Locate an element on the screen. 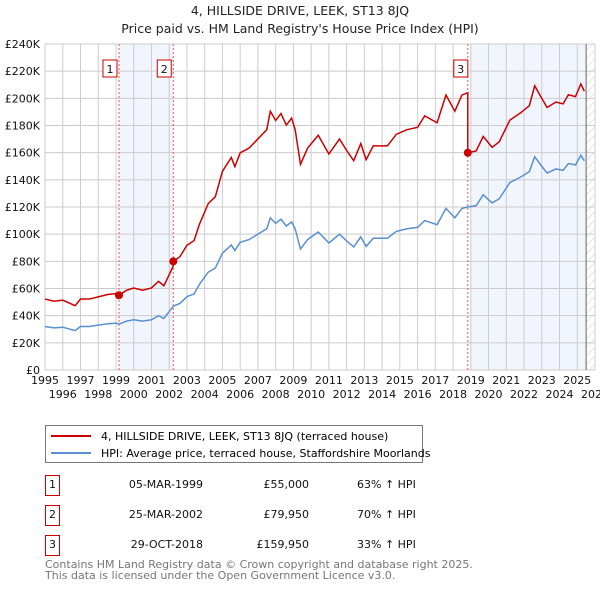 The width and height of the screenshot is (600, 590). sale-number: 2 is located at coordinates (52, 515).